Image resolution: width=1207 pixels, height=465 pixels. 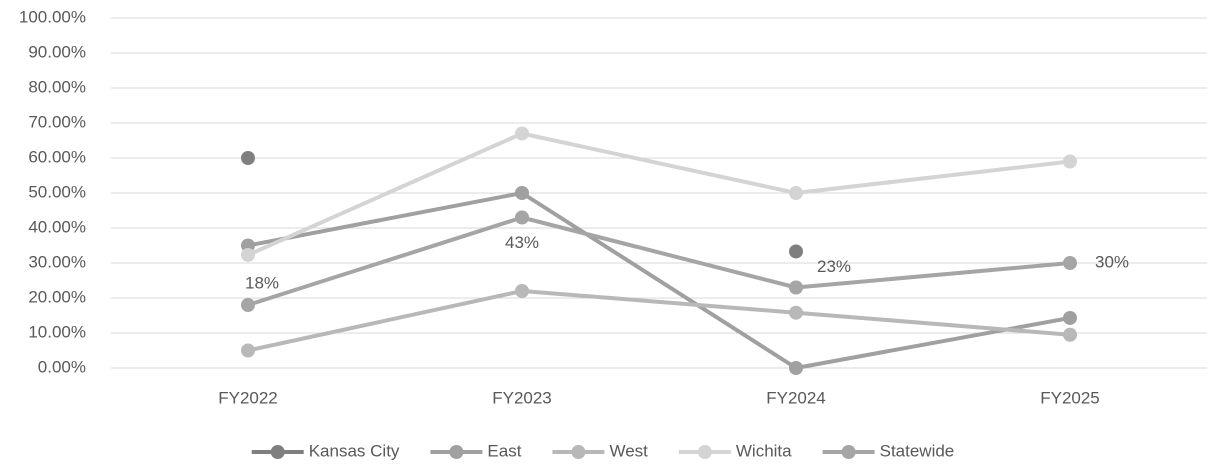 I want to click on legend-label: West, so click(x=628, y=450).